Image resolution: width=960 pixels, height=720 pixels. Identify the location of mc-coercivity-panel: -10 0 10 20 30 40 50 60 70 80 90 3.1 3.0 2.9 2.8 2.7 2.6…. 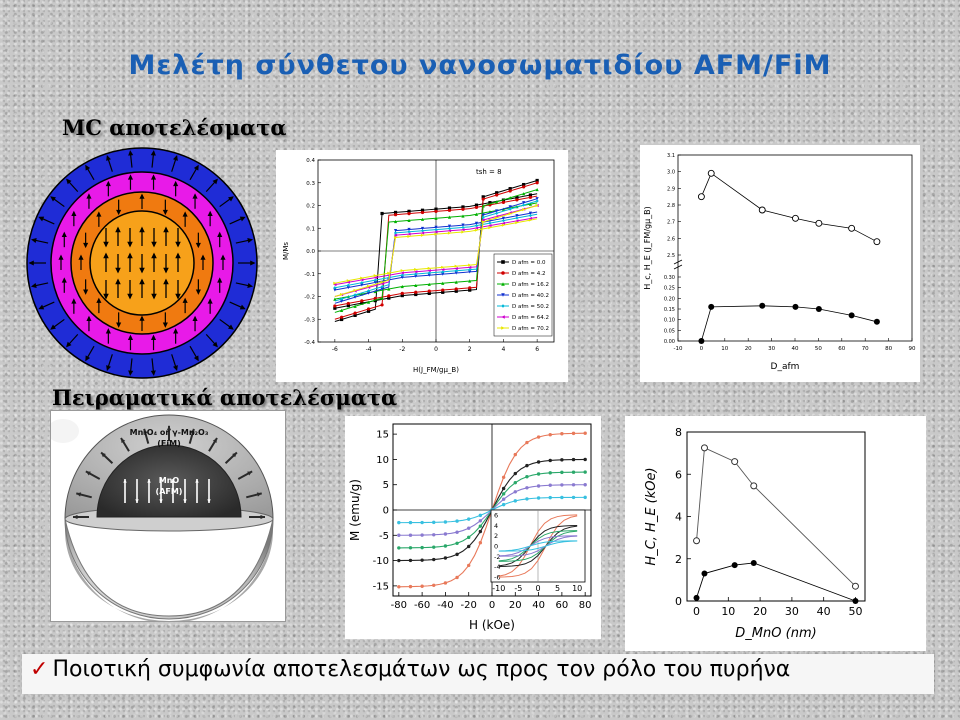
(780, 263).